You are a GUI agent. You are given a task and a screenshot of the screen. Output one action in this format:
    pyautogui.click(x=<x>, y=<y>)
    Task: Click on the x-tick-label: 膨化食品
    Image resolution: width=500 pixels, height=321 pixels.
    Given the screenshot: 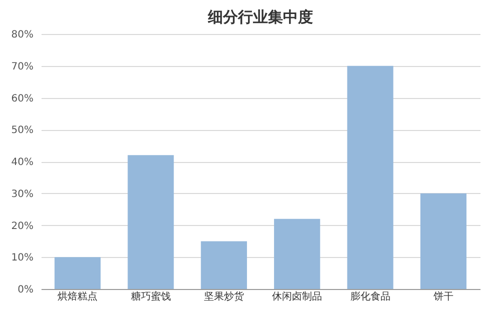 What is the action you would take?
    pyautogui.click(x=370, y=296)
    